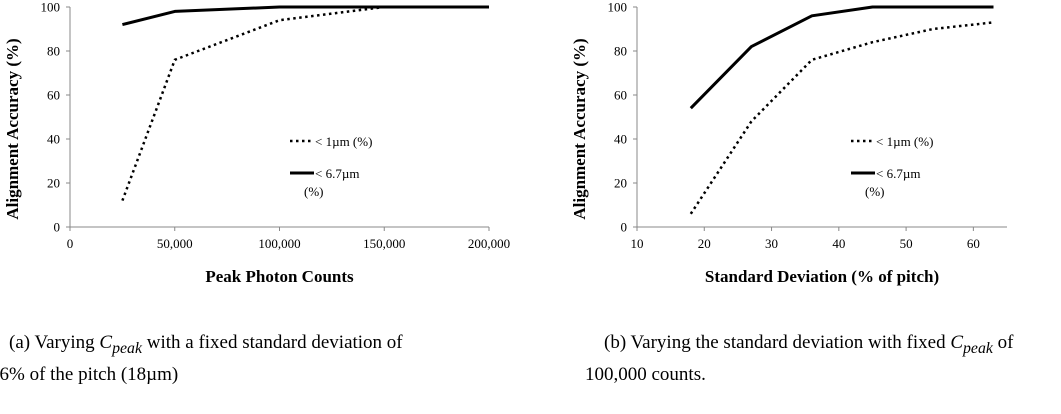  Describe the element at coordinates (489, 243) in the screenshot. I see `chart-a-x-tick-label: 200,000` at that location.